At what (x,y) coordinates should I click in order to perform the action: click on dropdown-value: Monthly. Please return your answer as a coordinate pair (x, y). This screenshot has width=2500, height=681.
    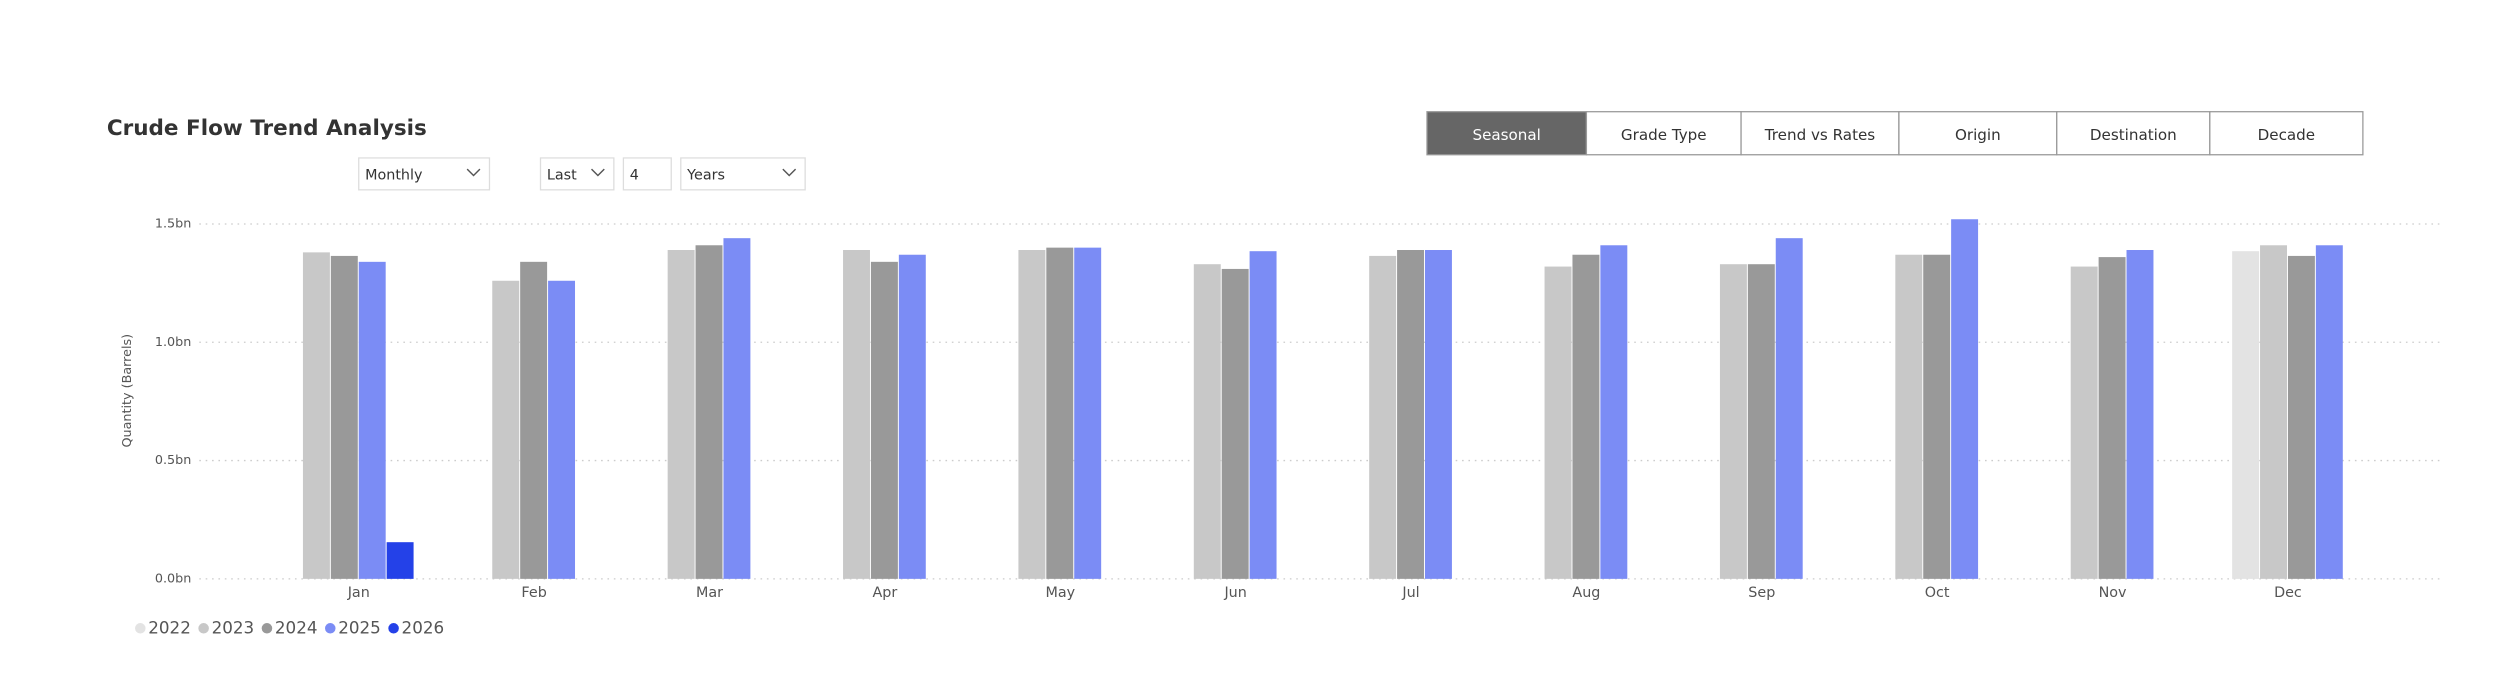
    Looking at the image, I should click on (394, 175).